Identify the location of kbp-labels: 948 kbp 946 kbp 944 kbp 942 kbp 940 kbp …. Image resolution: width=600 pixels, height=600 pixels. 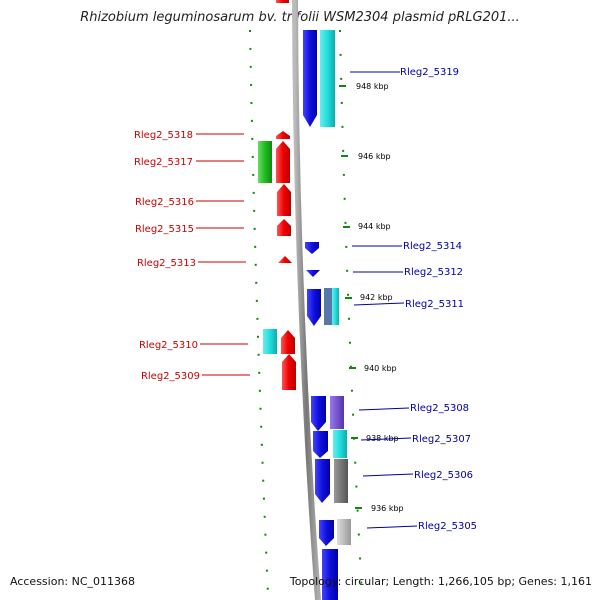
(380, 297).